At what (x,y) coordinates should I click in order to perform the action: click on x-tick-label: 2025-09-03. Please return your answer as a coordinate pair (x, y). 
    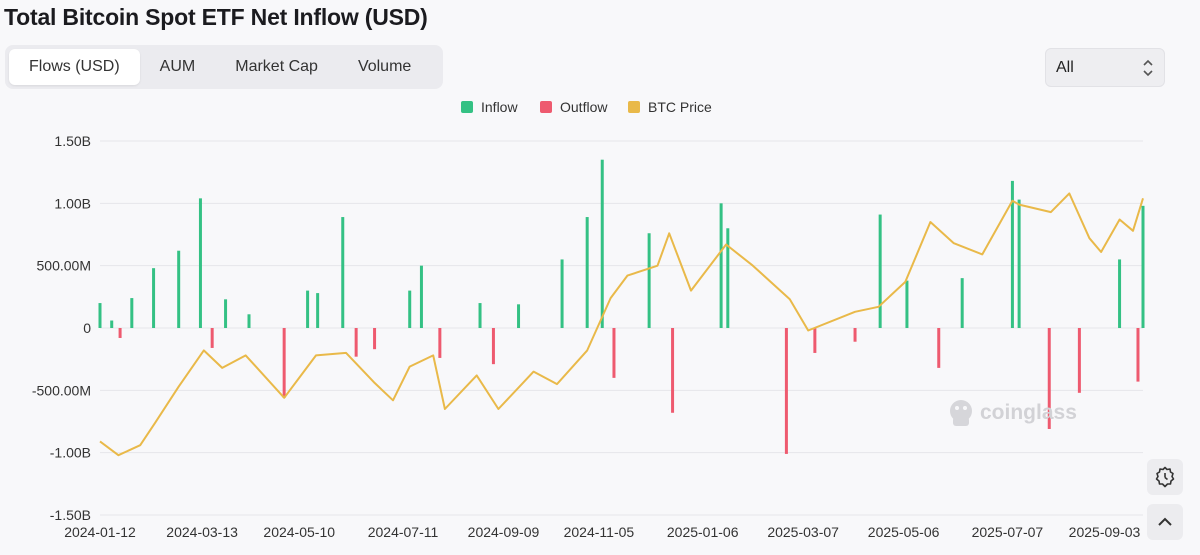
    Looking at the image, I should click on (1105, 532).